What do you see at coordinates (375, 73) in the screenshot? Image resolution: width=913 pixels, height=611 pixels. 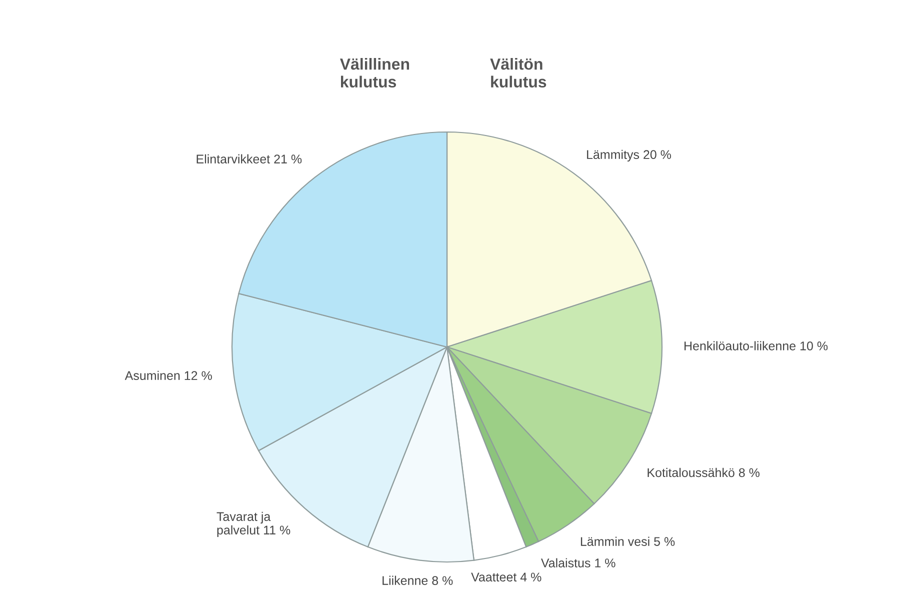 I see `text: Välillinen kulutus` at bounding box center [375, 73].